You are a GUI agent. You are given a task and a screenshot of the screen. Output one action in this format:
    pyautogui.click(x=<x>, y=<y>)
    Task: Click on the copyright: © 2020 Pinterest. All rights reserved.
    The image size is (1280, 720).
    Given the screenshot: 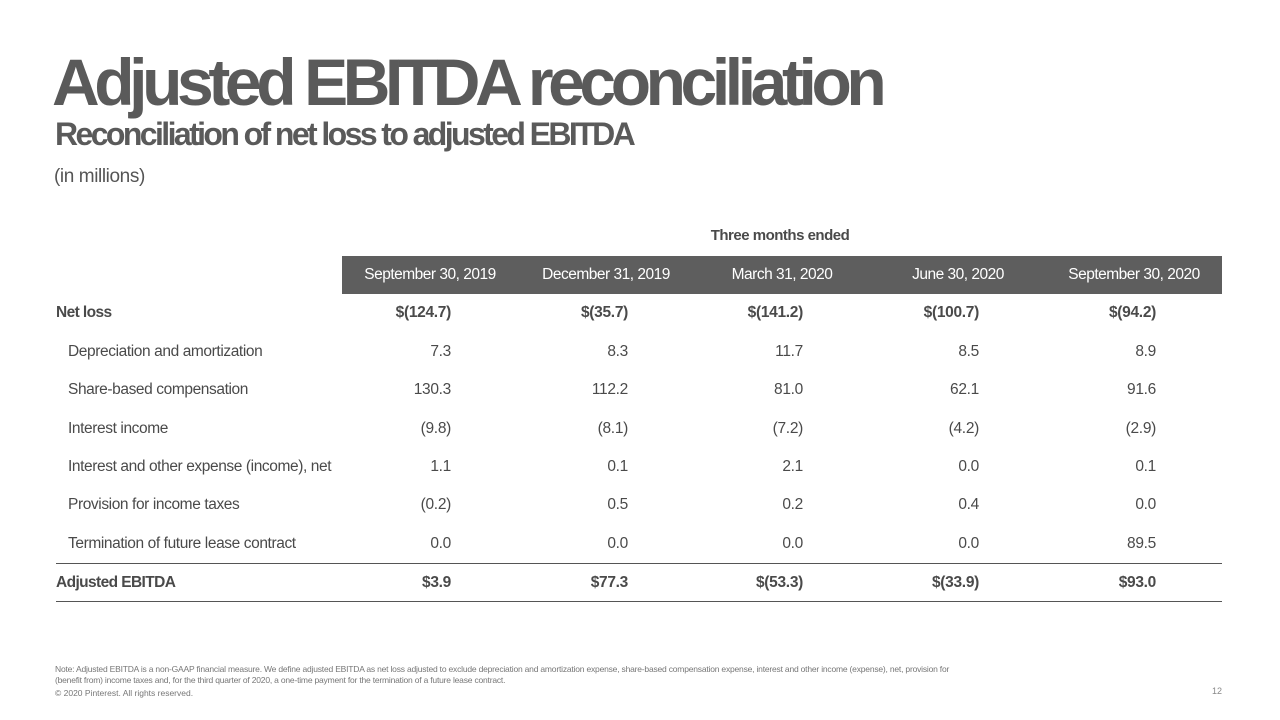 What is the action you would take?
    pyautogui.click(x=124, y=693)
    